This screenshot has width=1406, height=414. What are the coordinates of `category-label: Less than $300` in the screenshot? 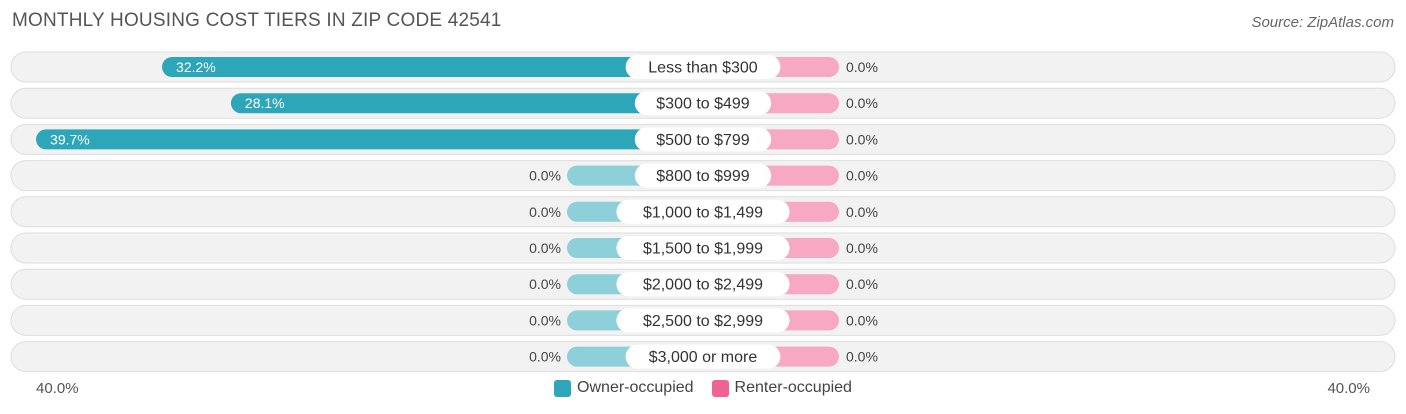 It's located at (703, 68).